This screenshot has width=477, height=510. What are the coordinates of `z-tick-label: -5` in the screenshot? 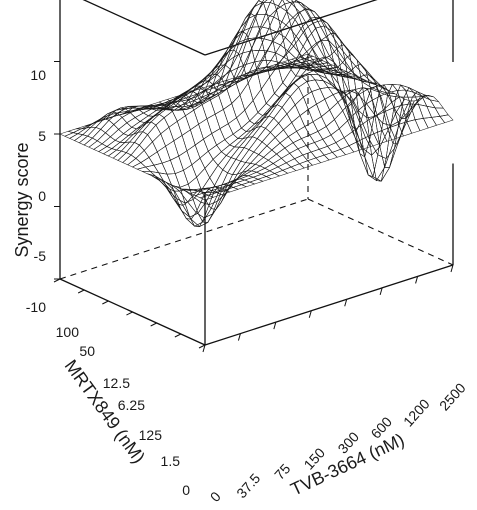 It's located at (40, 256).